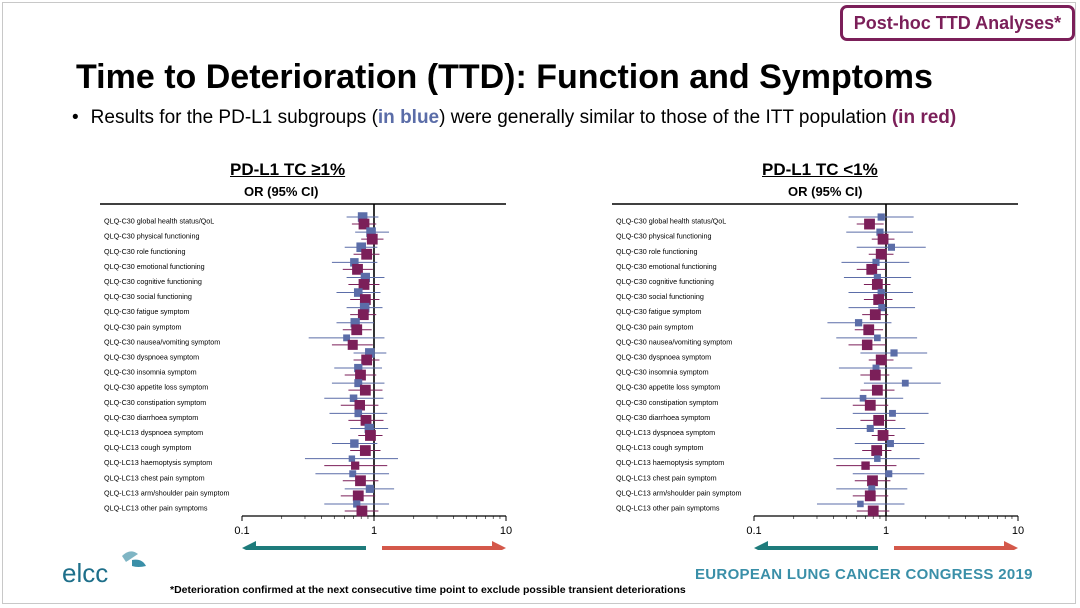  Describe the element at coordinates (660, 447) in the screenshot. I see `row-label: QLQ-LC13 cough symptom` at that location.